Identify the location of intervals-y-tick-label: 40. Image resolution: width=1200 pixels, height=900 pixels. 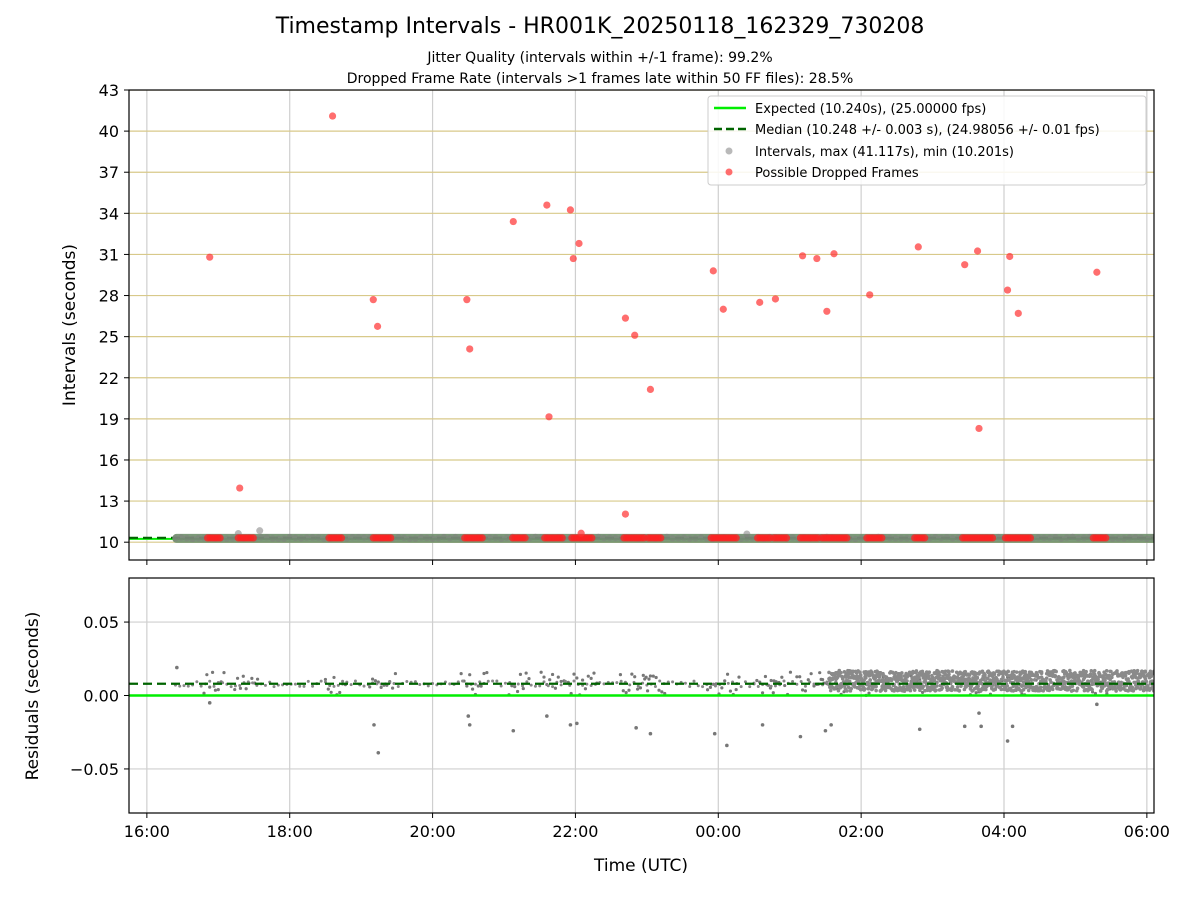
(109, 131).